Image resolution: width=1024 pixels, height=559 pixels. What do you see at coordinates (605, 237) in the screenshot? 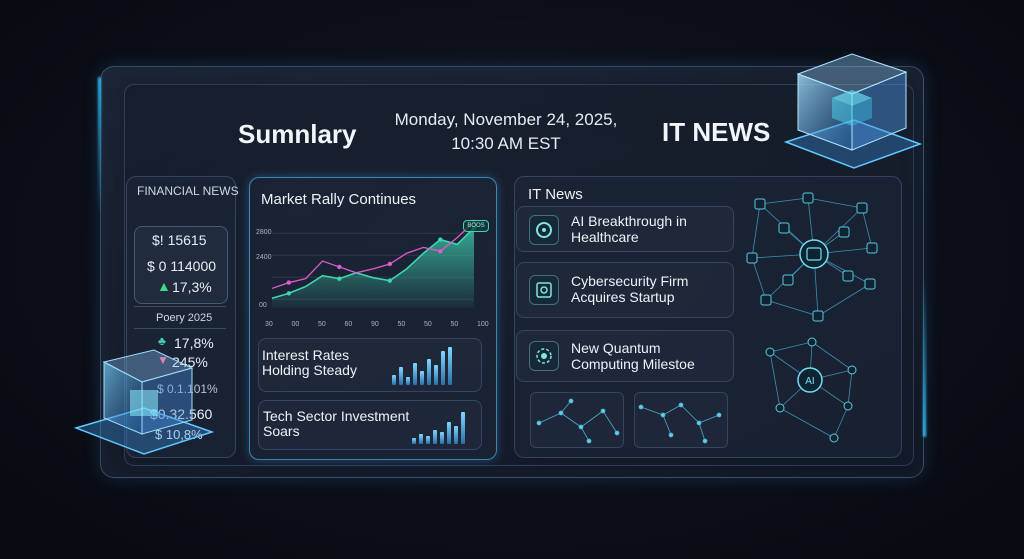
I see `news-line: Healthcare` at bounding box center [605, 237].